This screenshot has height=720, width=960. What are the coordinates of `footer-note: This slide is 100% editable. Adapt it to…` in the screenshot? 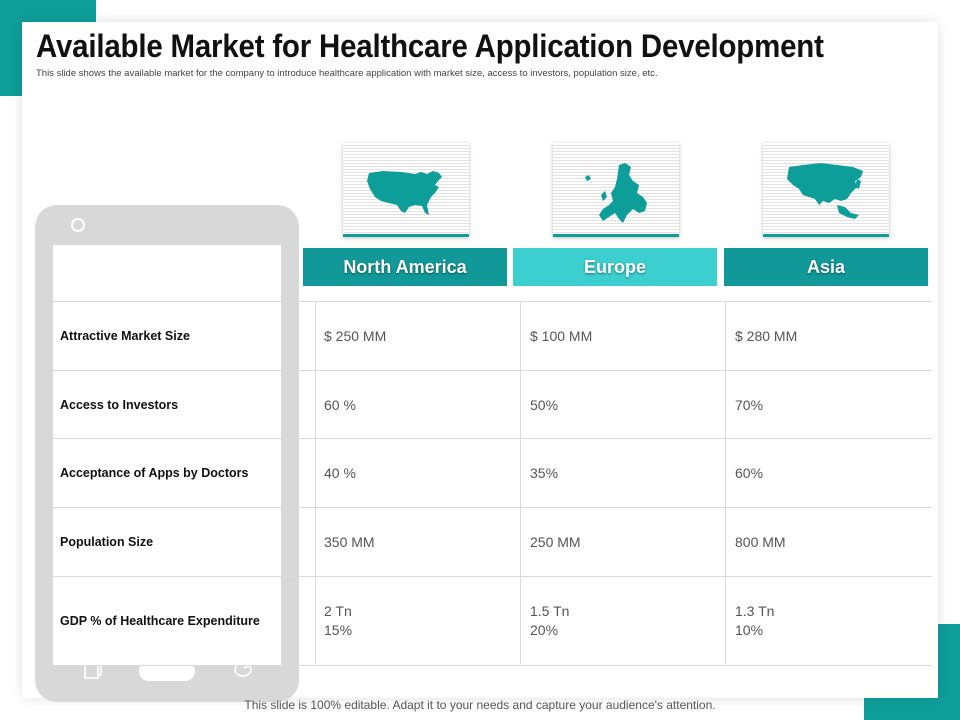 It's located at (480, 705).